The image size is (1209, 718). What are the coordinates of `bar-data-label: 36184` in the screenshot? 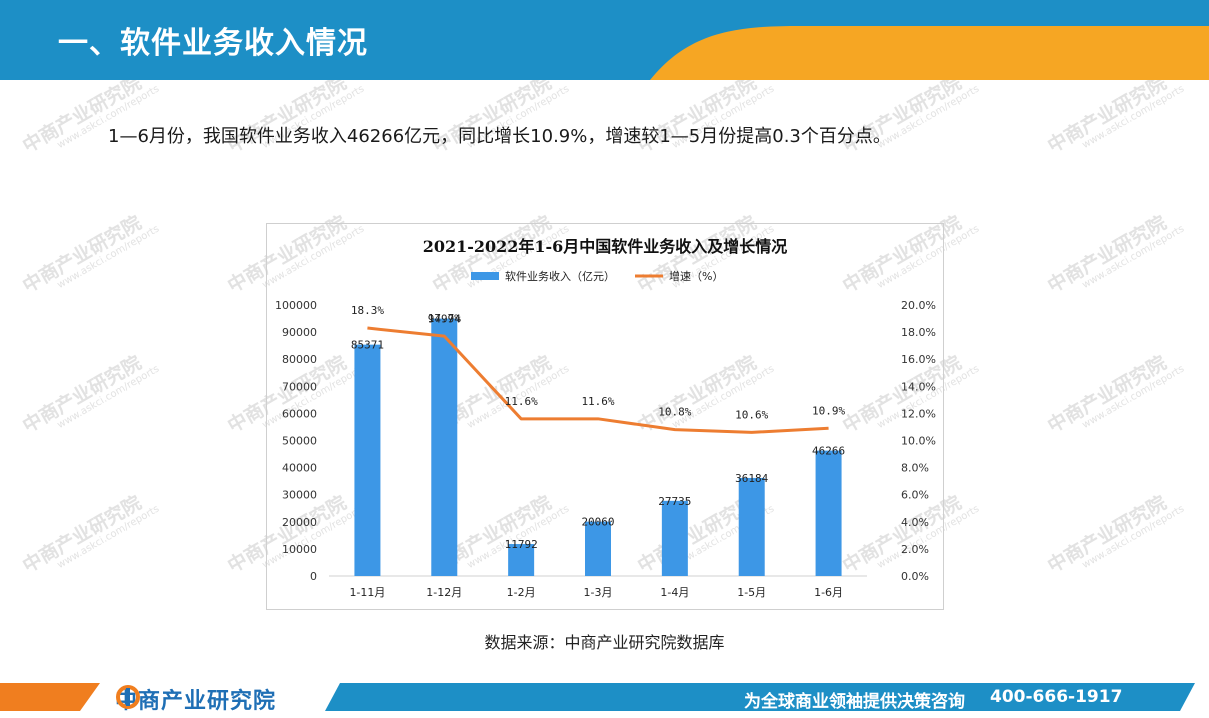 It's located at (751, 478).